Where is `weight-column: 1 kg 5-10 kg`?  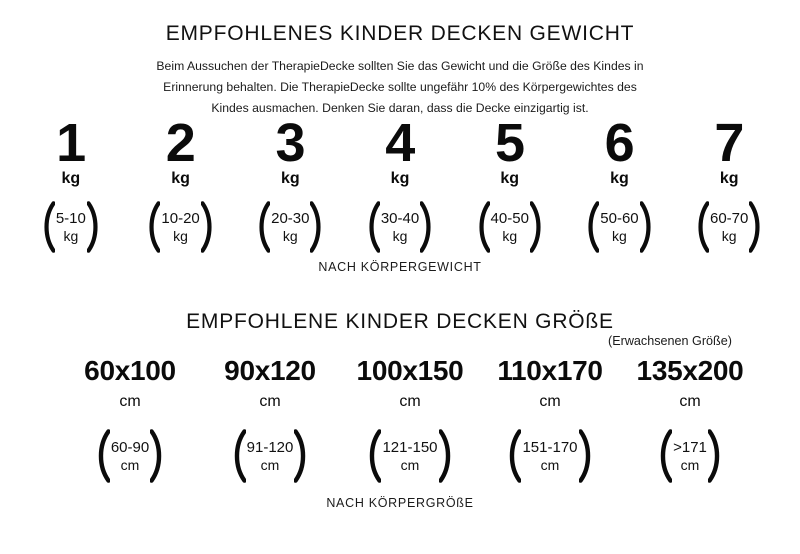
weight-column: 1 kg 5-10 kg is located at coordinates (71, 184).